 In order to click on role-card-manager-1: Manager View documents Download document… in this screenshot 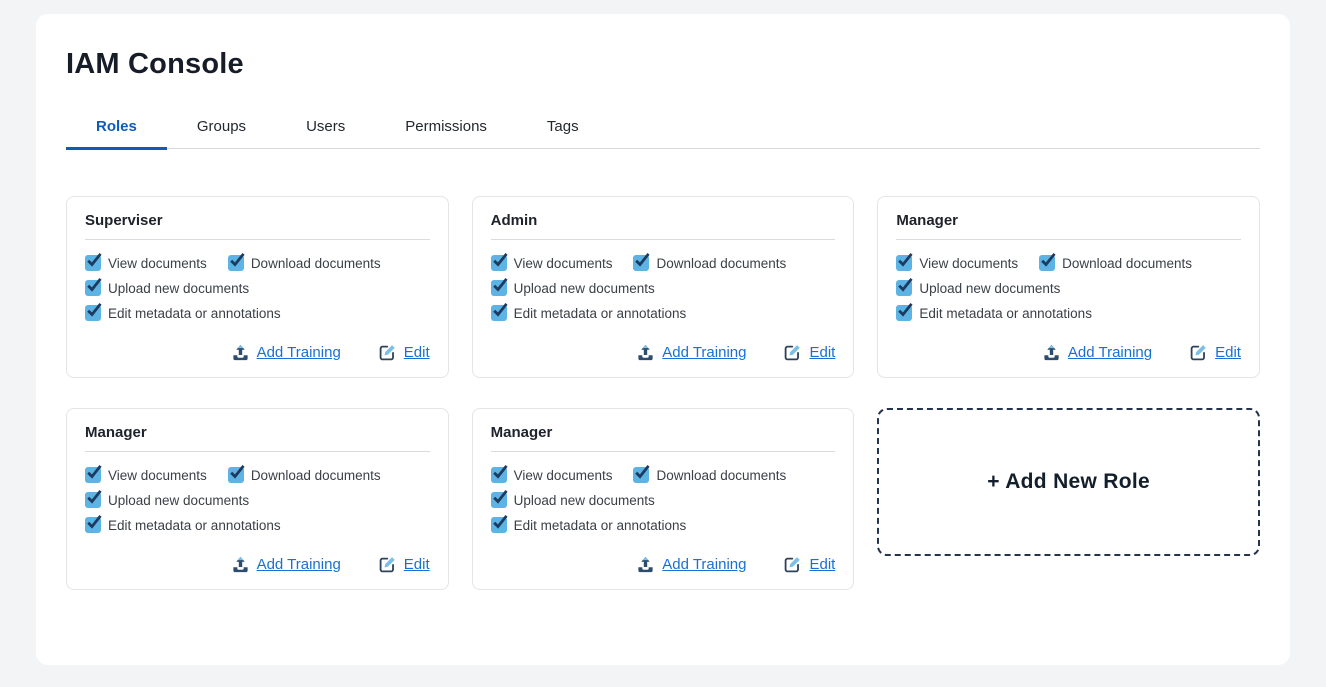, I will do `click(1068, 287)`.